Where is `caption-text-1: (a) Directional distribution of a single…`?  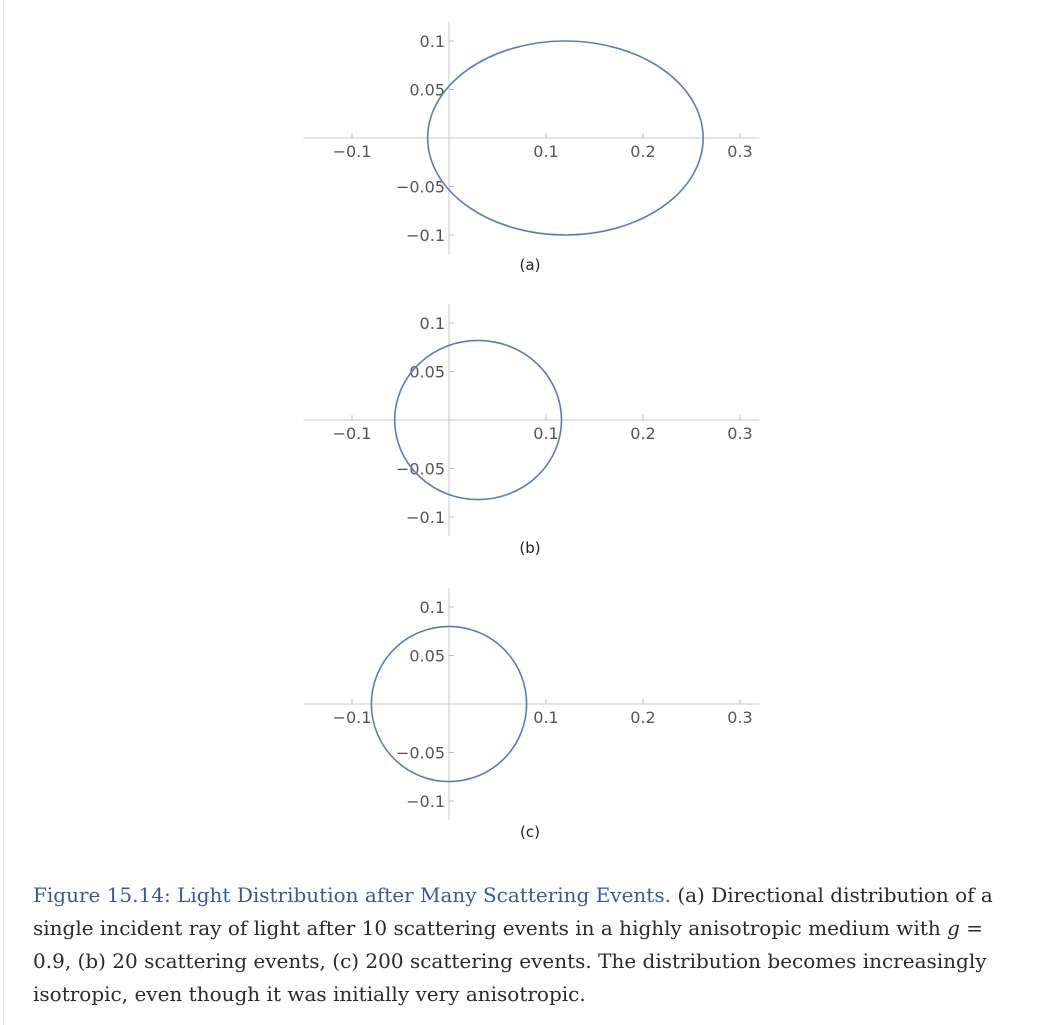 caption-text-1: (a) Directional distribution of a single… is located at coordinates (513, 911).